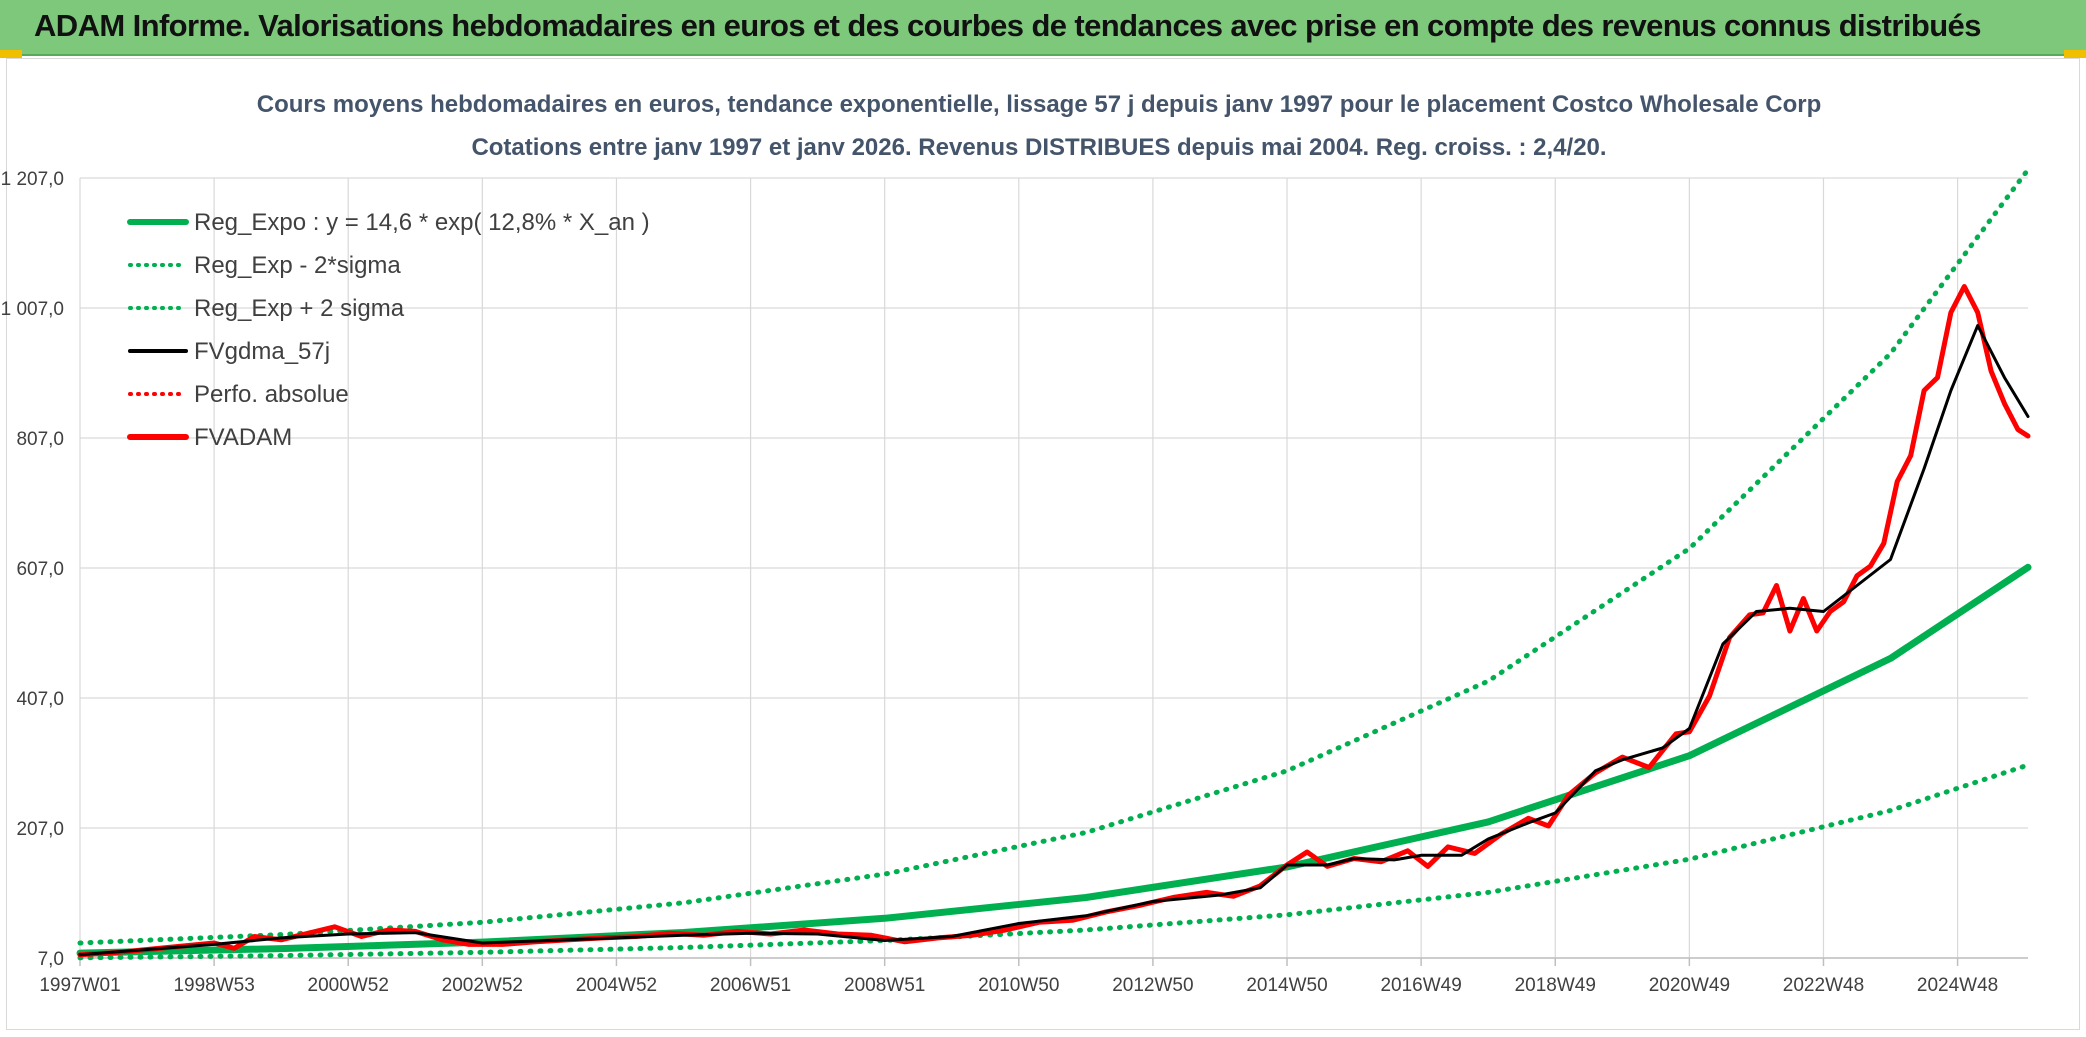 The image size is (2086, 1037). What do you see at coordinates (40, 699) in the screenshot?
I see `y-tick-label: 407,0` at bounding box center [40, 699].